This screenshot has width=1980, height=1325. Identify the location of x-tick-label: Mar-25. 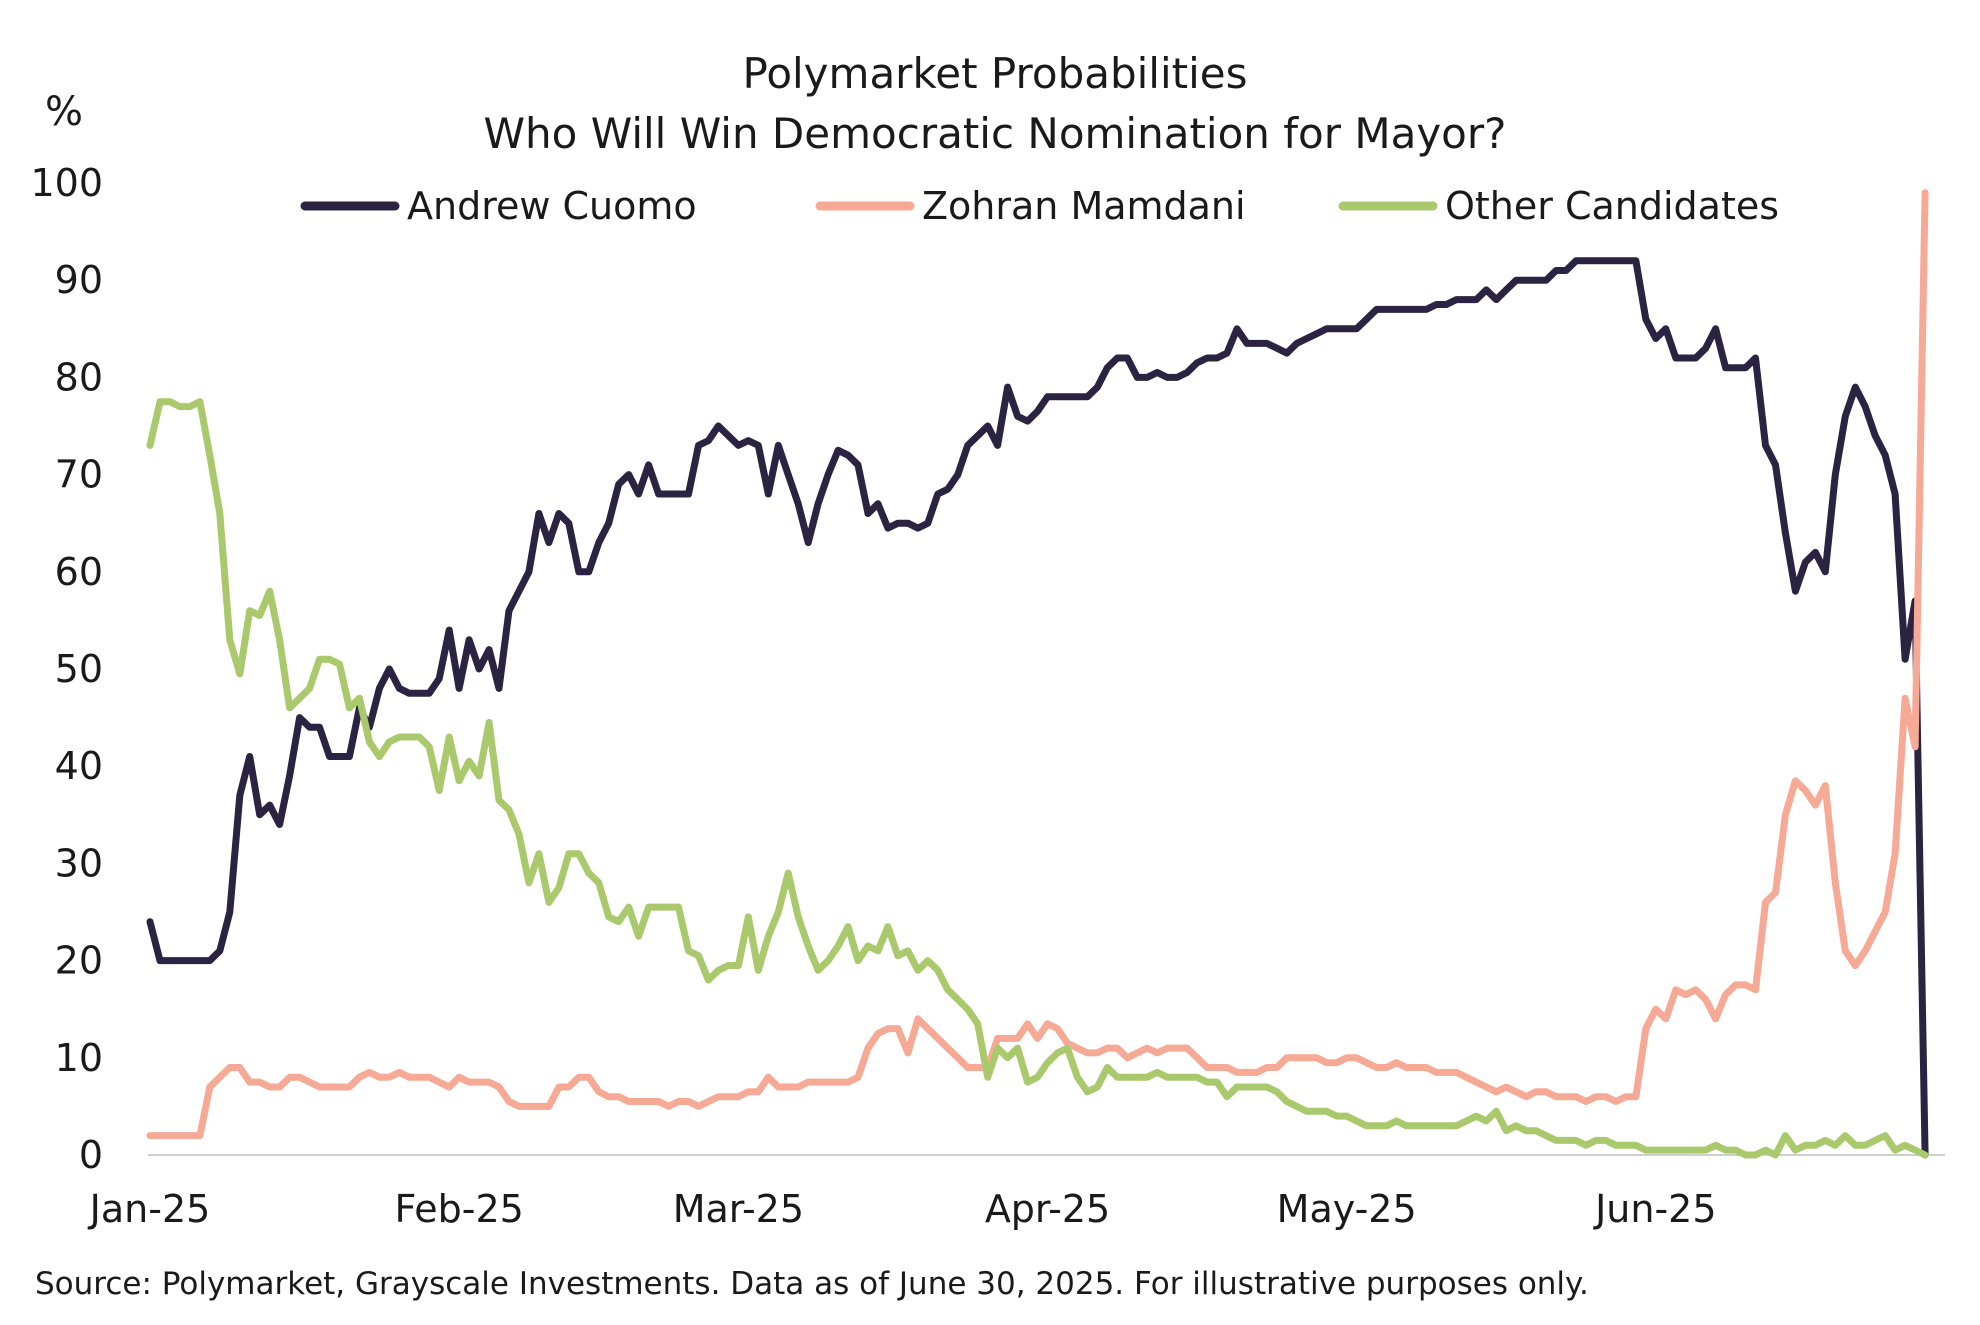
(738, 1209).